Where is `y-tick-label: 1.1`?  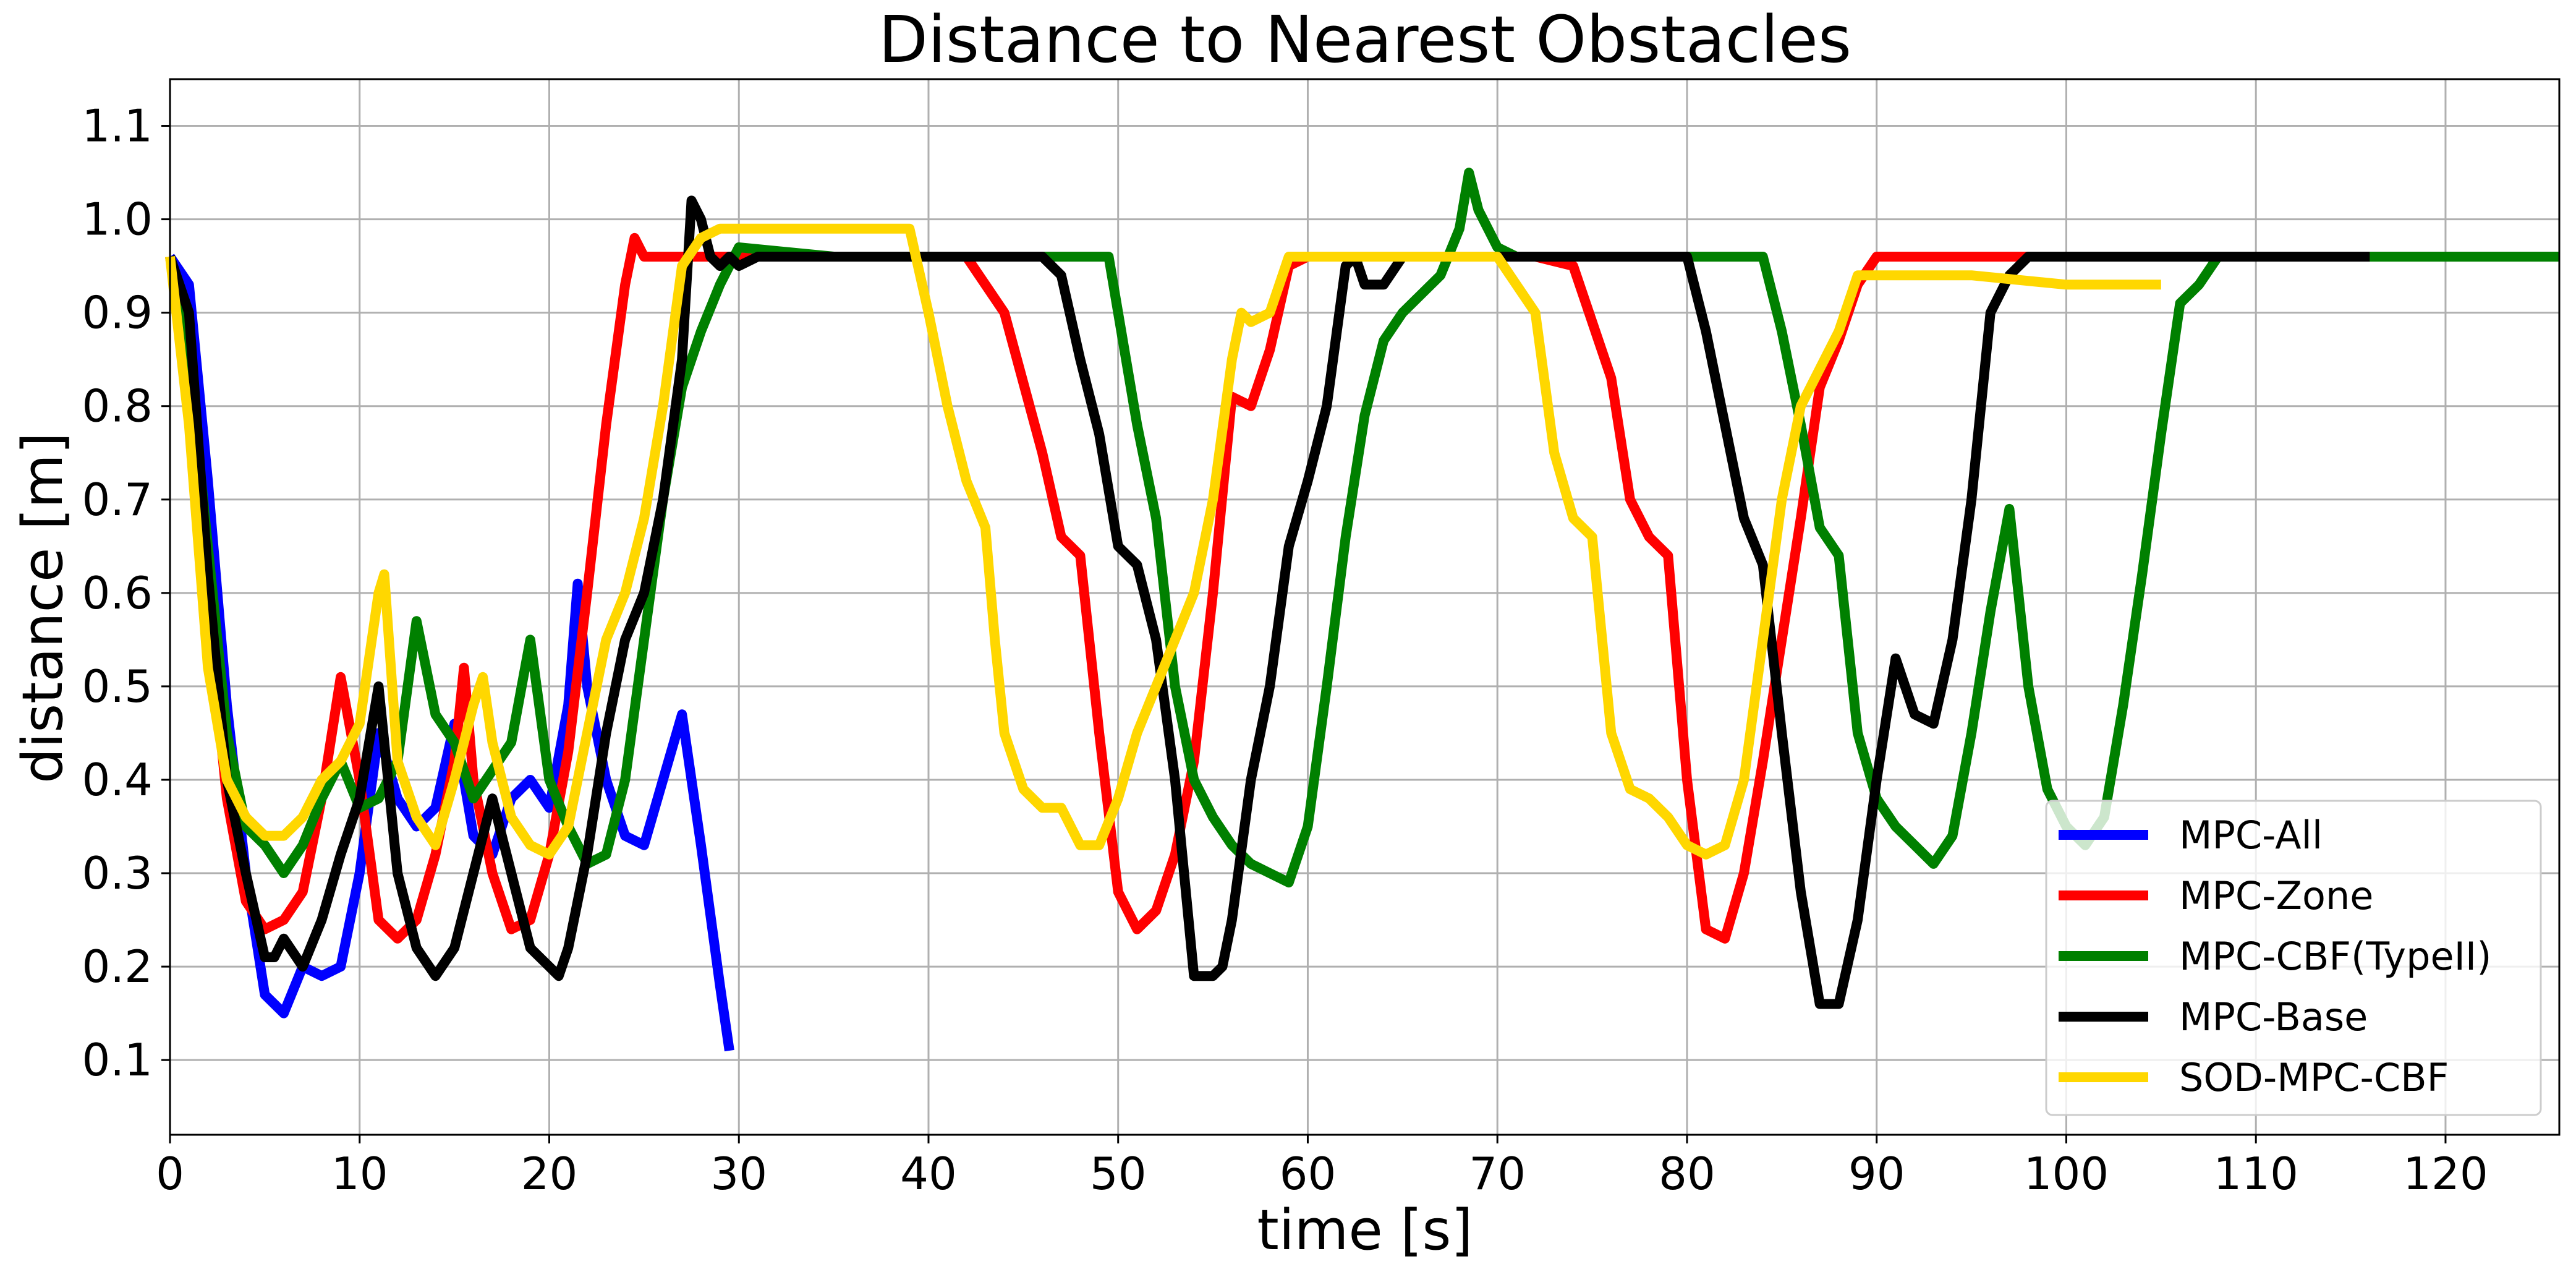
y-tick-label: 1.1 is located at coordinates (117, 126).